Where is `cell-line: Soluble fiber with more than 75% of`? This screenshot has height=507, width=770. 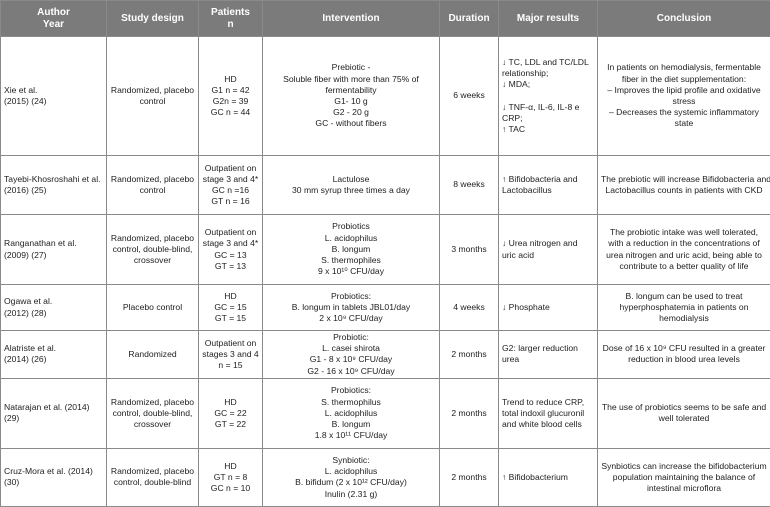 cell-line: Soluble fiber with more than 75% of is located at coordinates (351, 79).